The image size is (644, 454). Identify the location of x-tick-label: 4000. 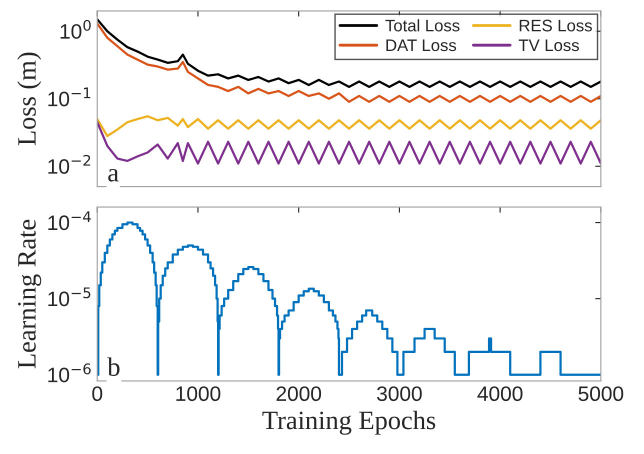
(499, 394).